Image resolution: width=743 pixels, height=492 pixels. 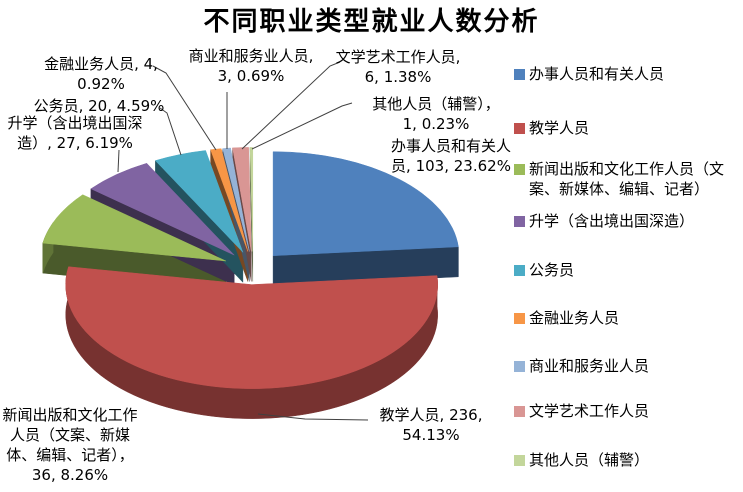 I want to click on data-label-0: 办事人员和有关人 员, 103, 23.62%, so click(x=450, y=156).